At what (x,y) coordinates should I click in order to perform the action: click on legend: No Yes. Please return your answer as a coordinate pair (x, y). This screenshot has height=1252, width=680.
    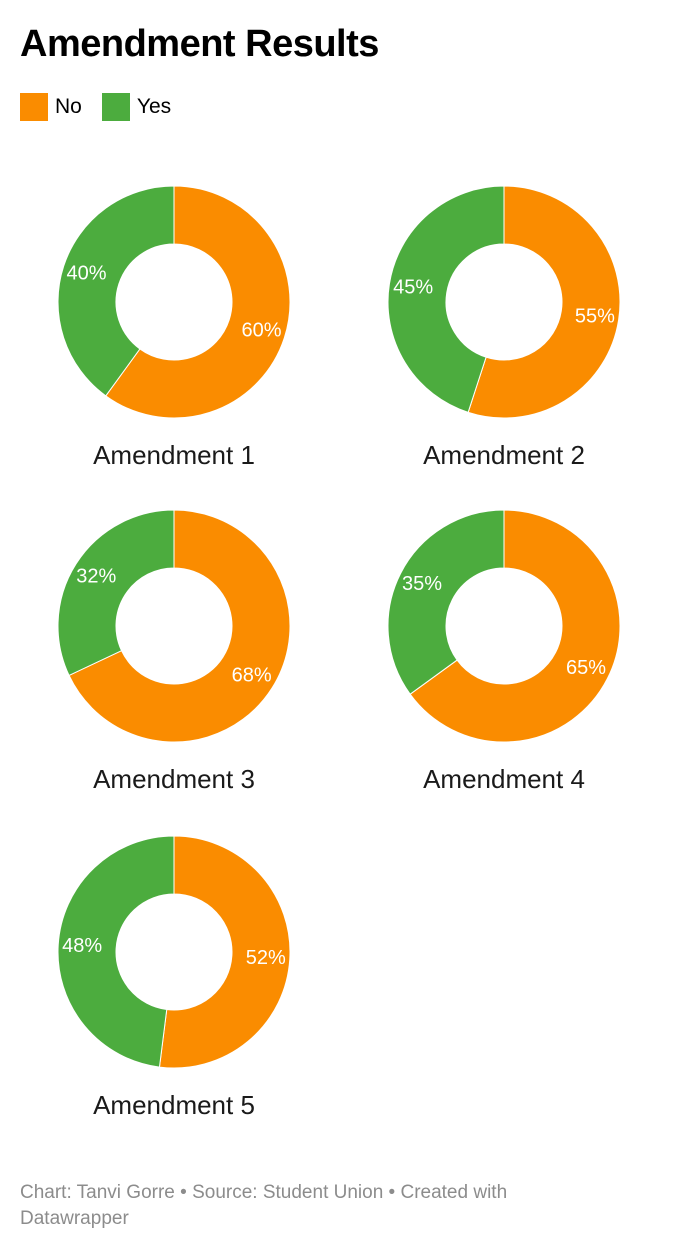
    Looking at the image, I should click on (105, 107).